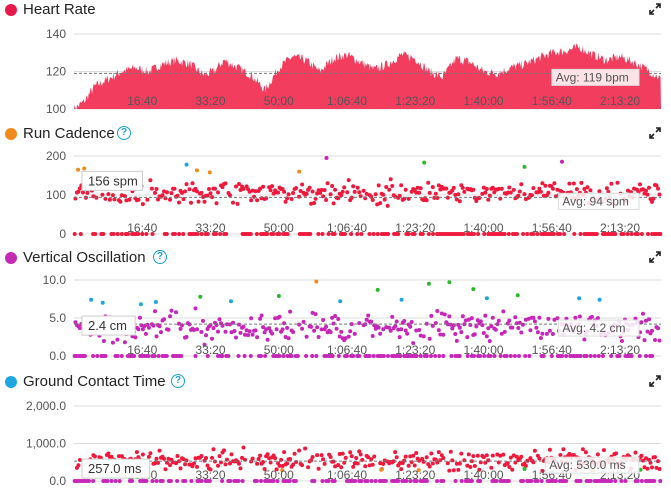 The image size is (671, 492). What do you see at coordinates (142, 350) in the screenshot?
I see `x-tick-label: 16:40` at bounding box center [142, 350].